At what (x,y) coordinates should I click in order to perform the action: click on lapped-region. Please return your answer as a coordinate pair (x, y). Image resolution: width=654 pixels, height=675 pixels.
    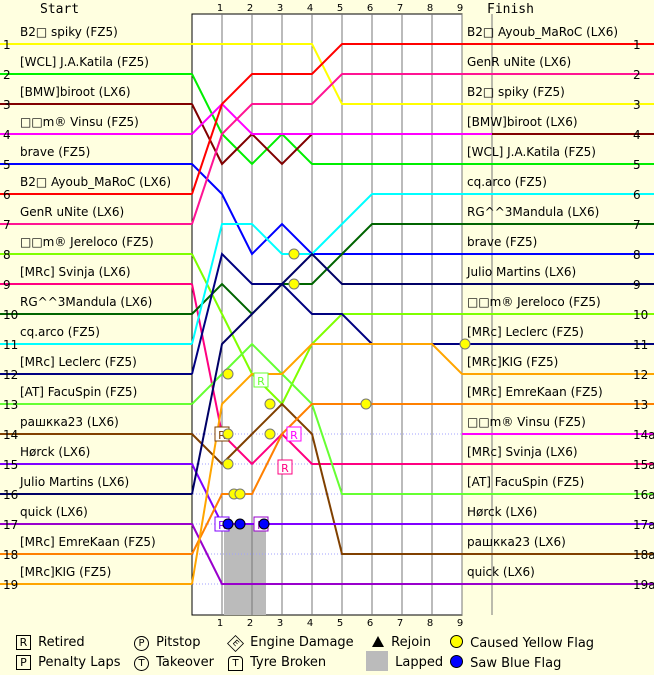
    Looking at the image, I should click on (245, 569).